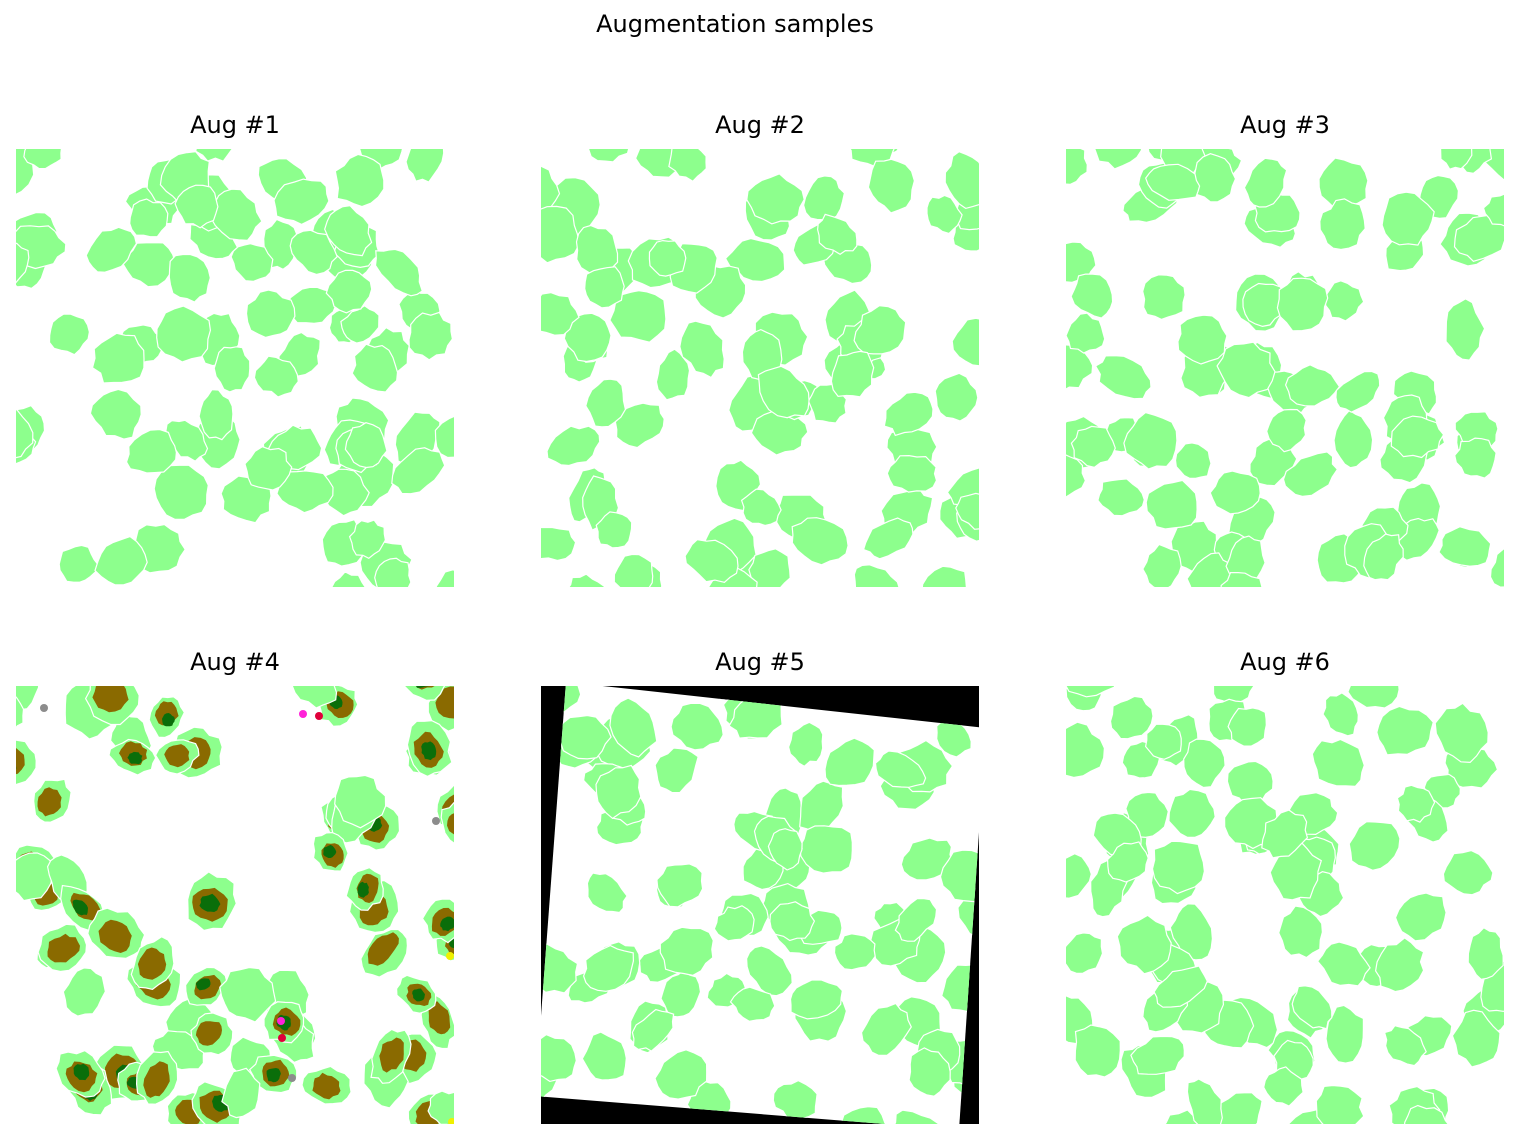 This screenshot has width=1520, height=1140. I want to click on panel-title-aug-3: Aug #3, so click(1285, 125).